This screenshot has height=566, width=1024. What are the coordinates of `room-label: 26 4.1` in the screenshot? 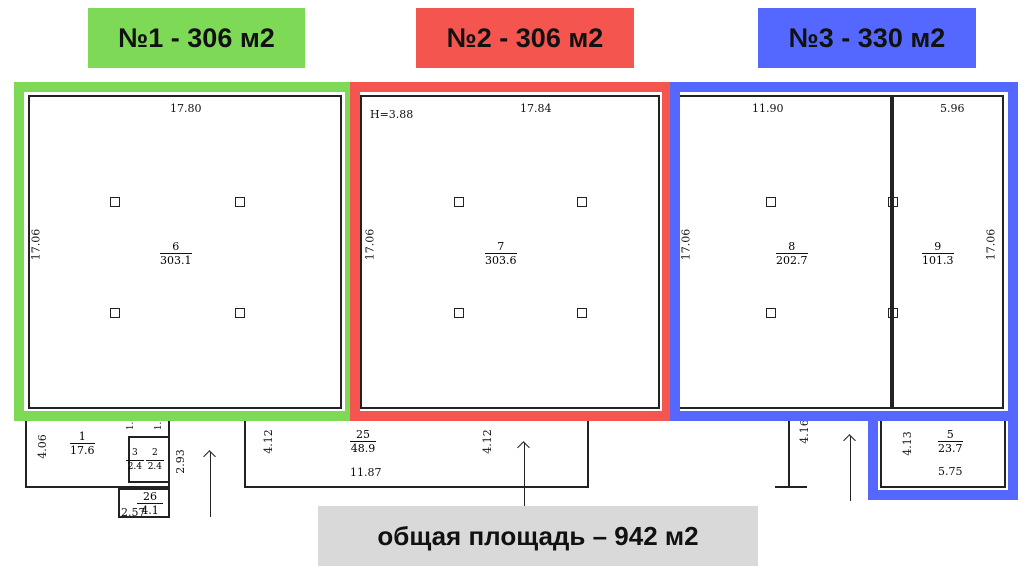 It's located at (150, 503).